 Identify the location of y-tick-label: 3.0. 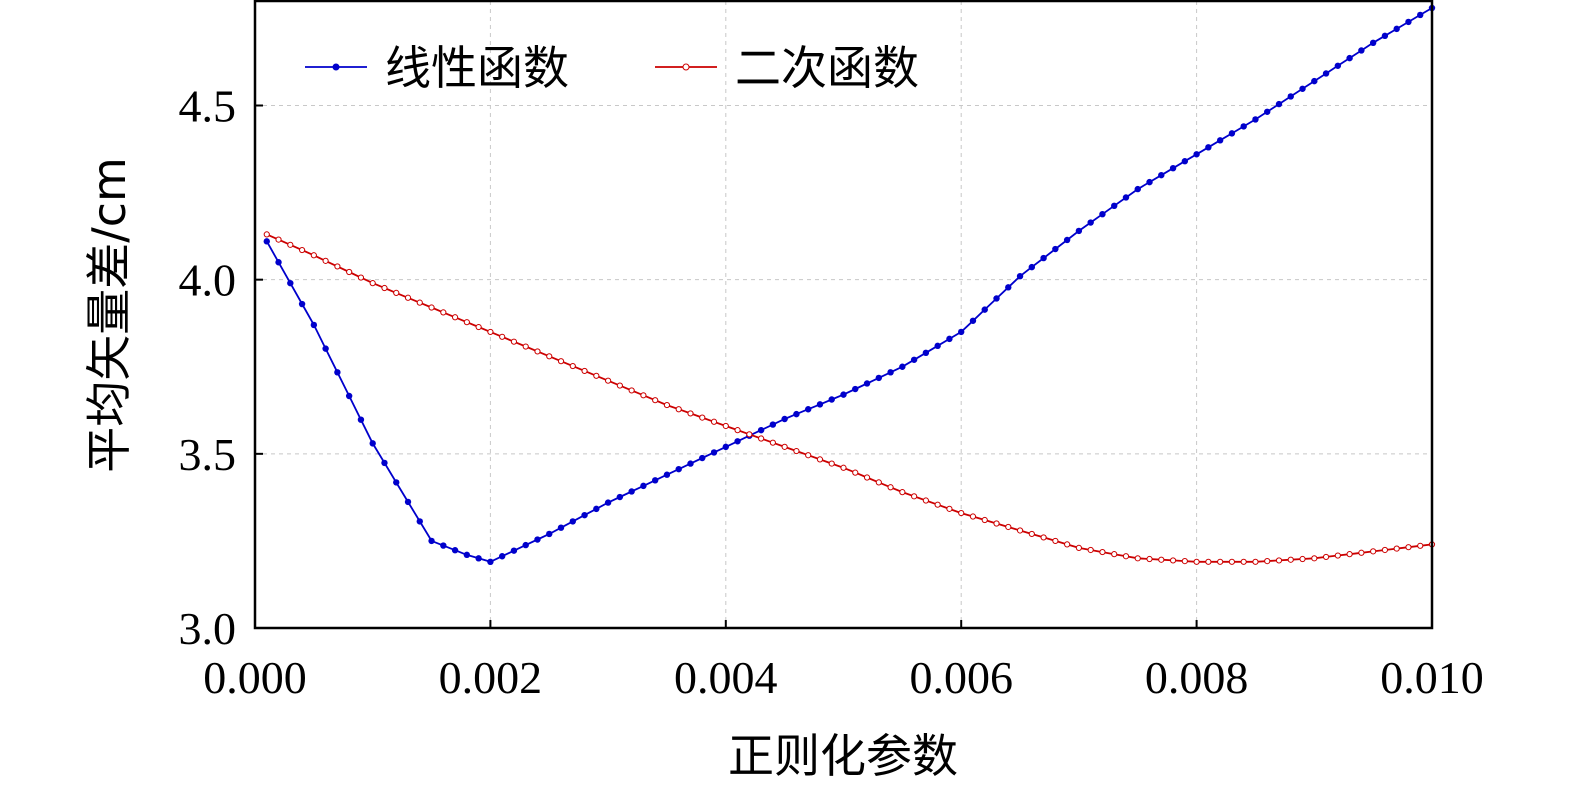
(208, 628).